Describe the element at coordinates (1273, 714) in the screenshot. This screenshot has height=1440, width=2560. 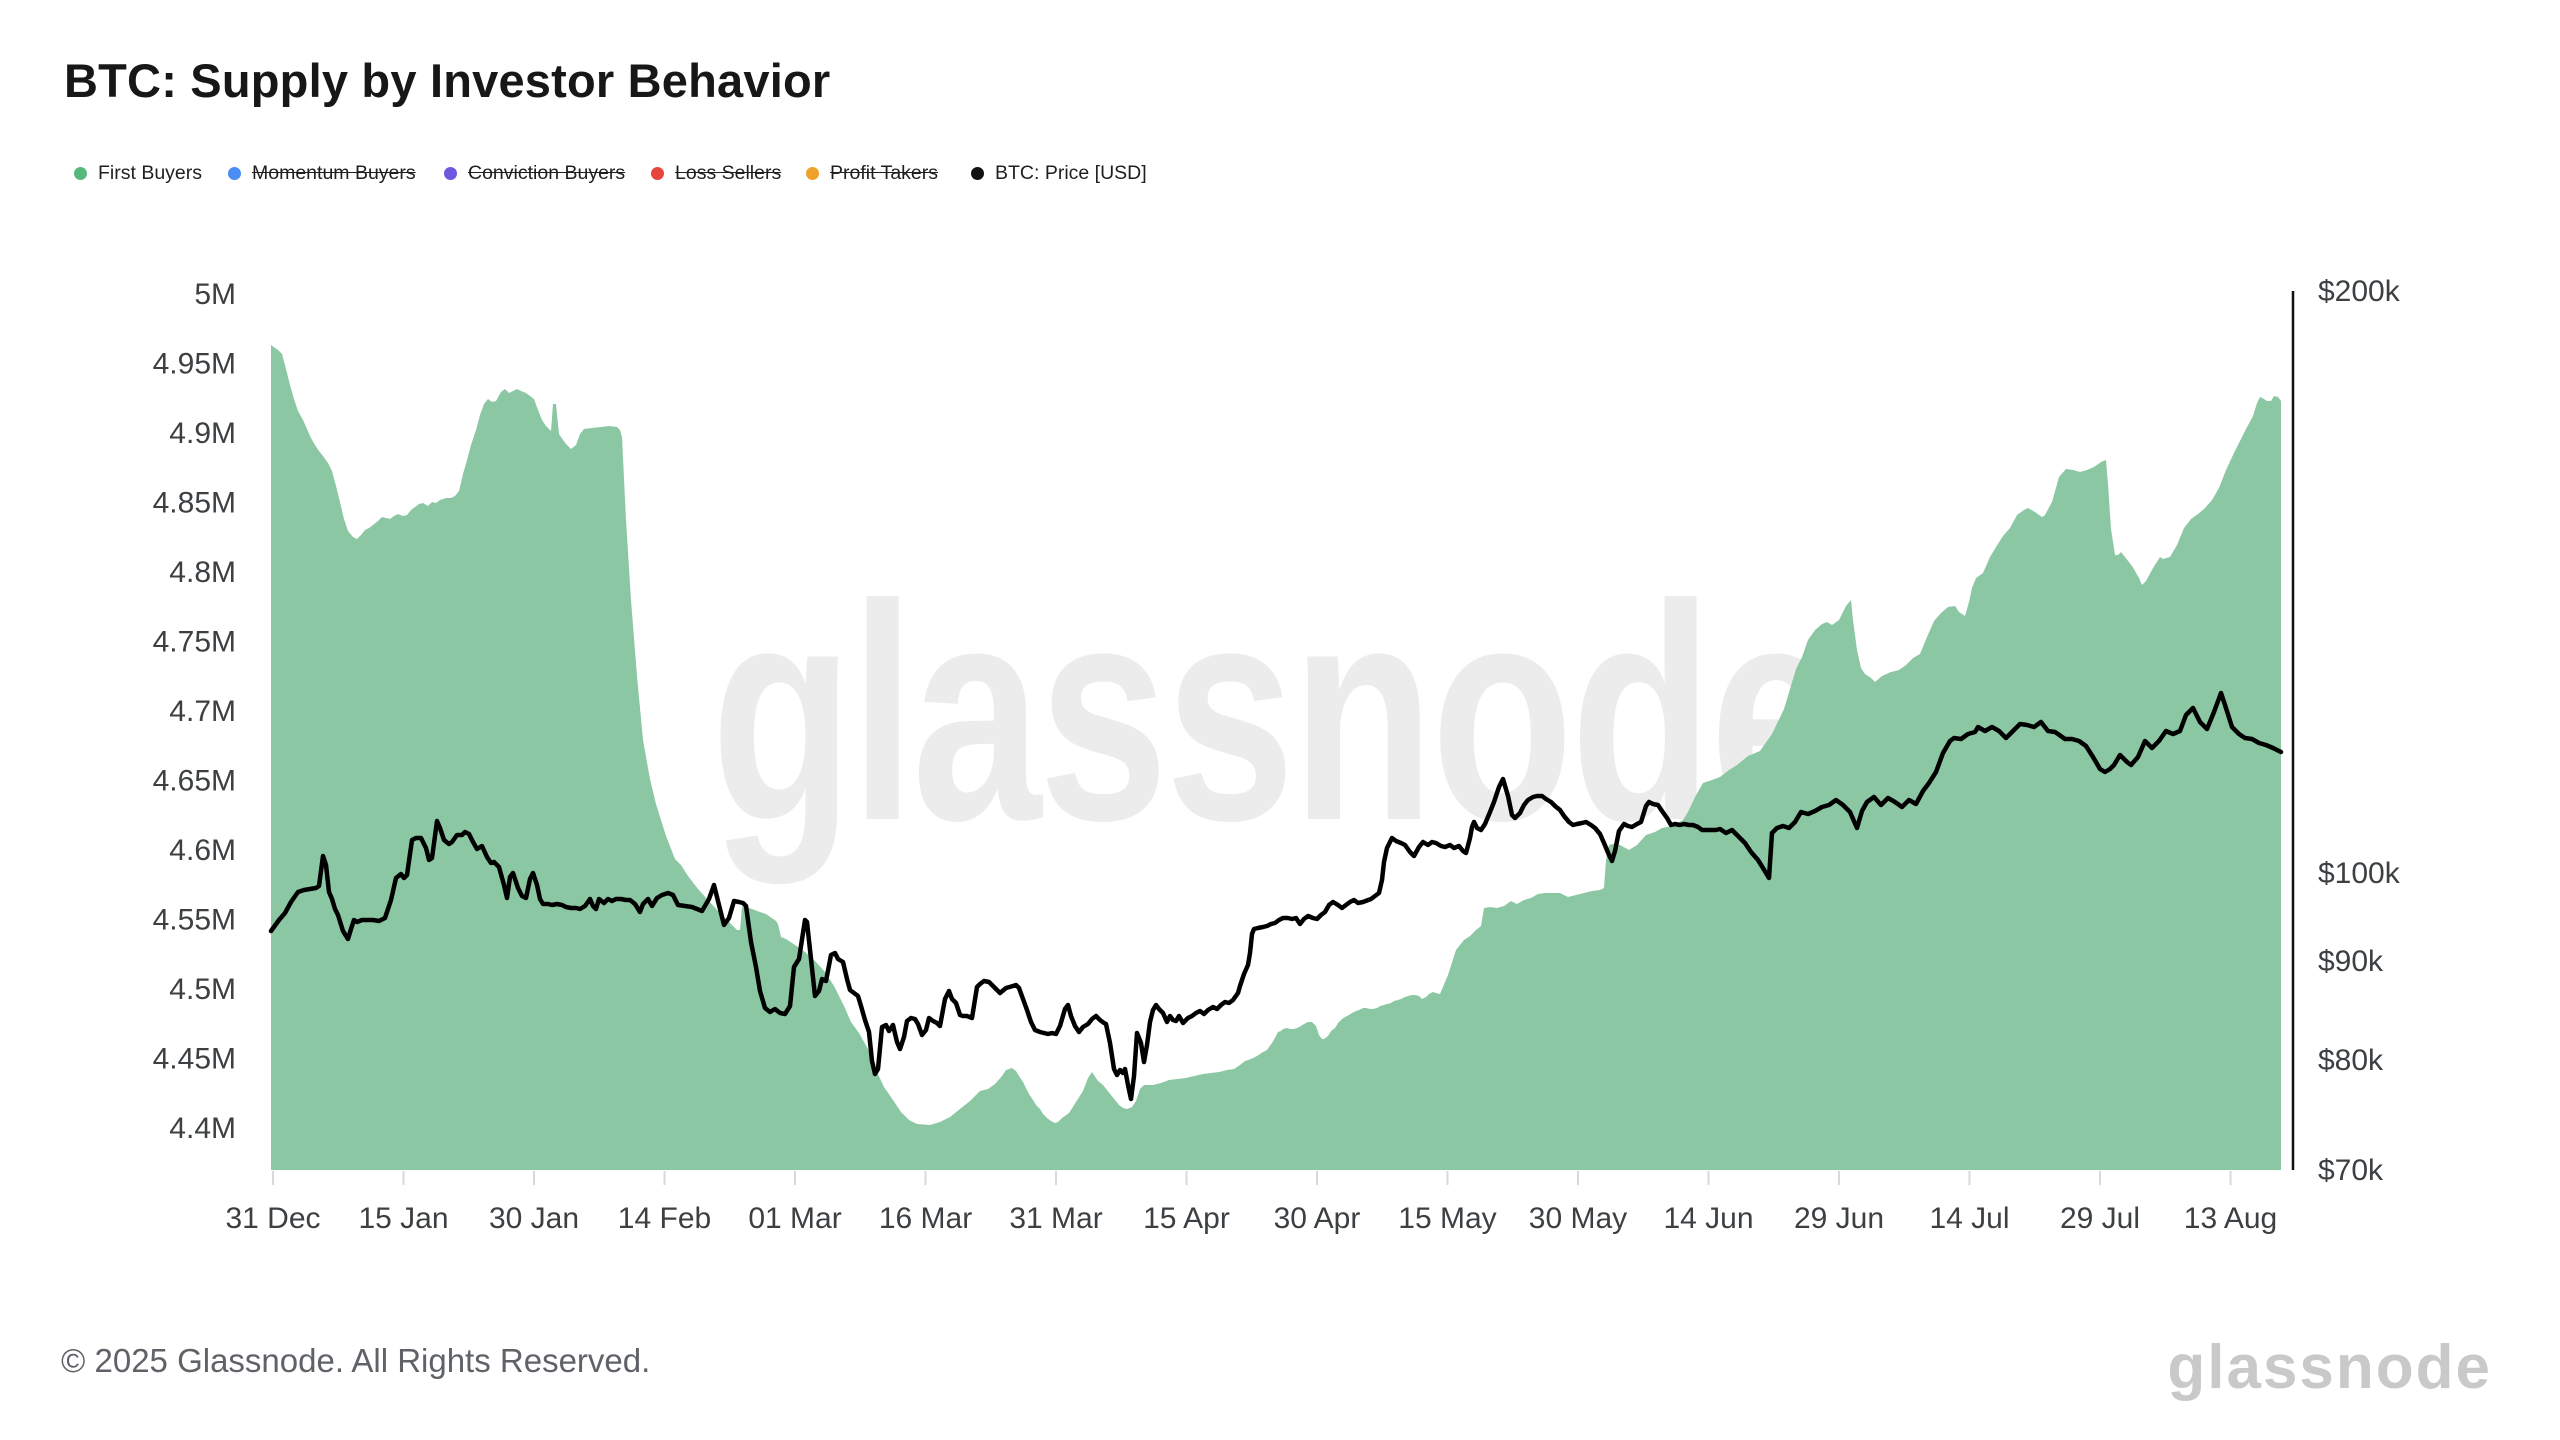
I see `svg-text: glassnode` at that location.